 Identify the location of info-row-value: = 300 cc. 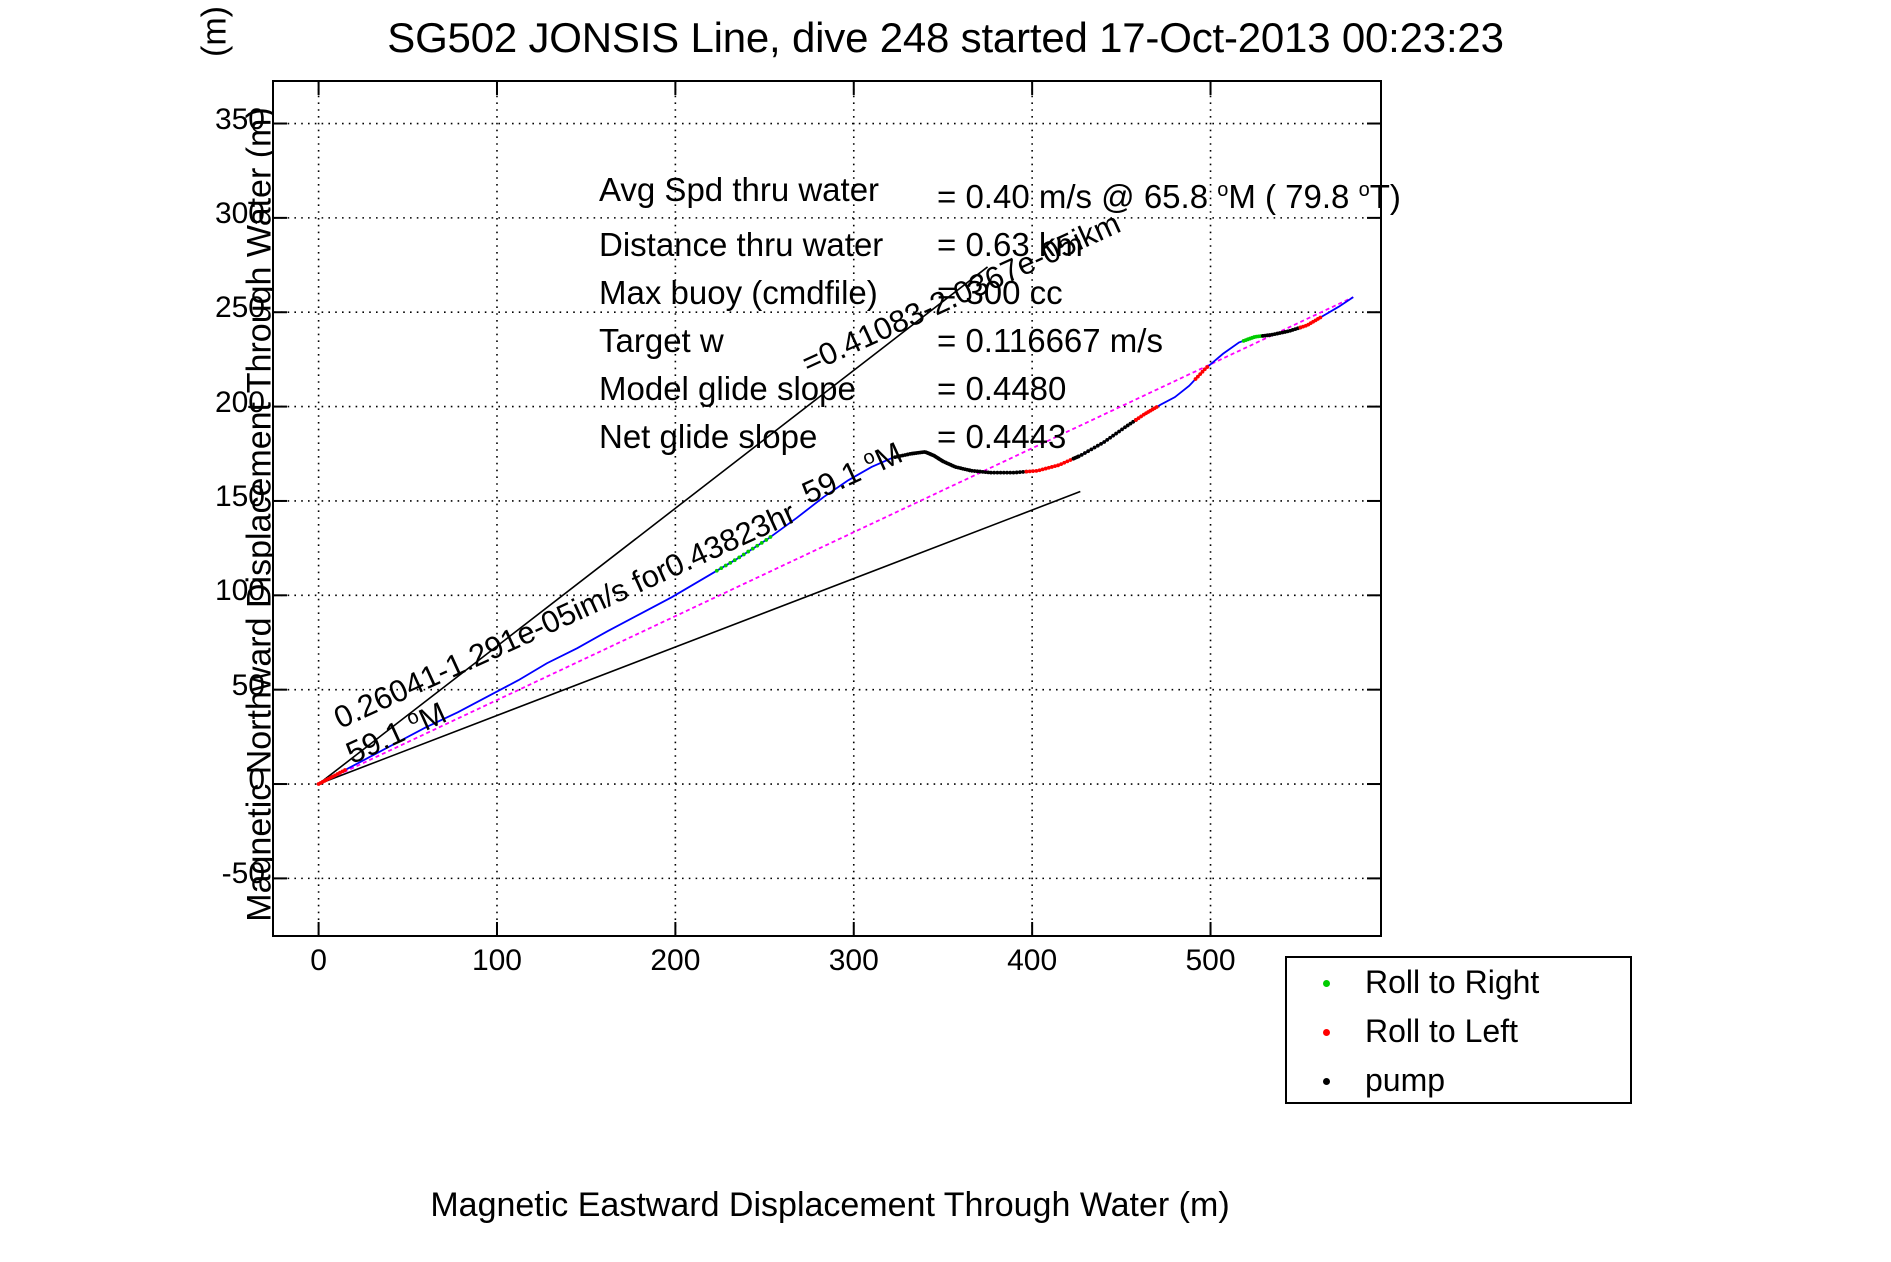
(1000, 292).